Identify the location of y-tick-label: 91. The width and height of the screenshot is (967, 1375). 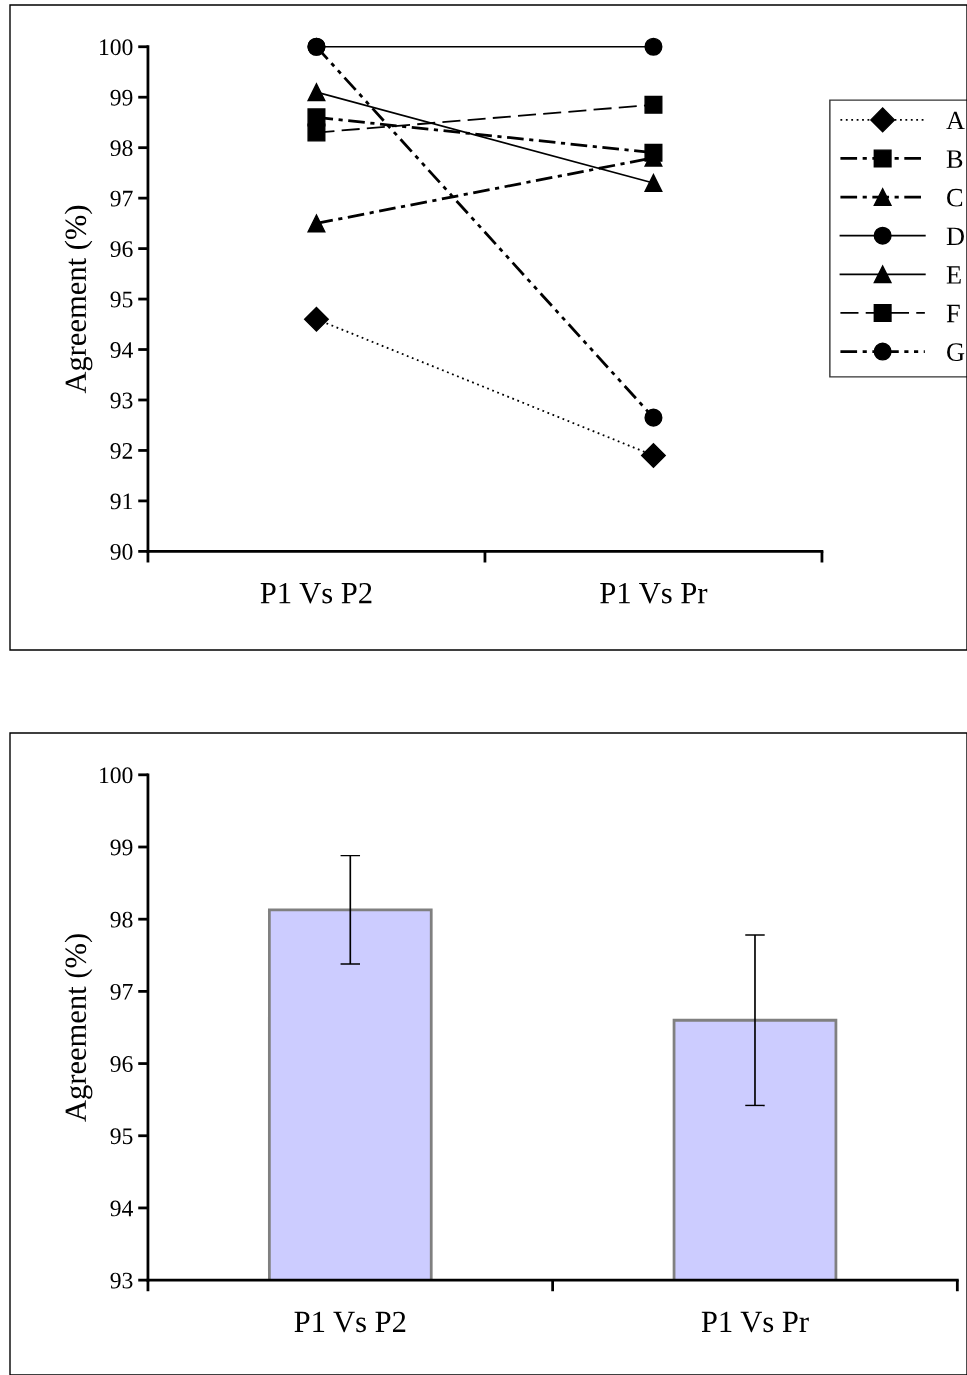
(121, 501).